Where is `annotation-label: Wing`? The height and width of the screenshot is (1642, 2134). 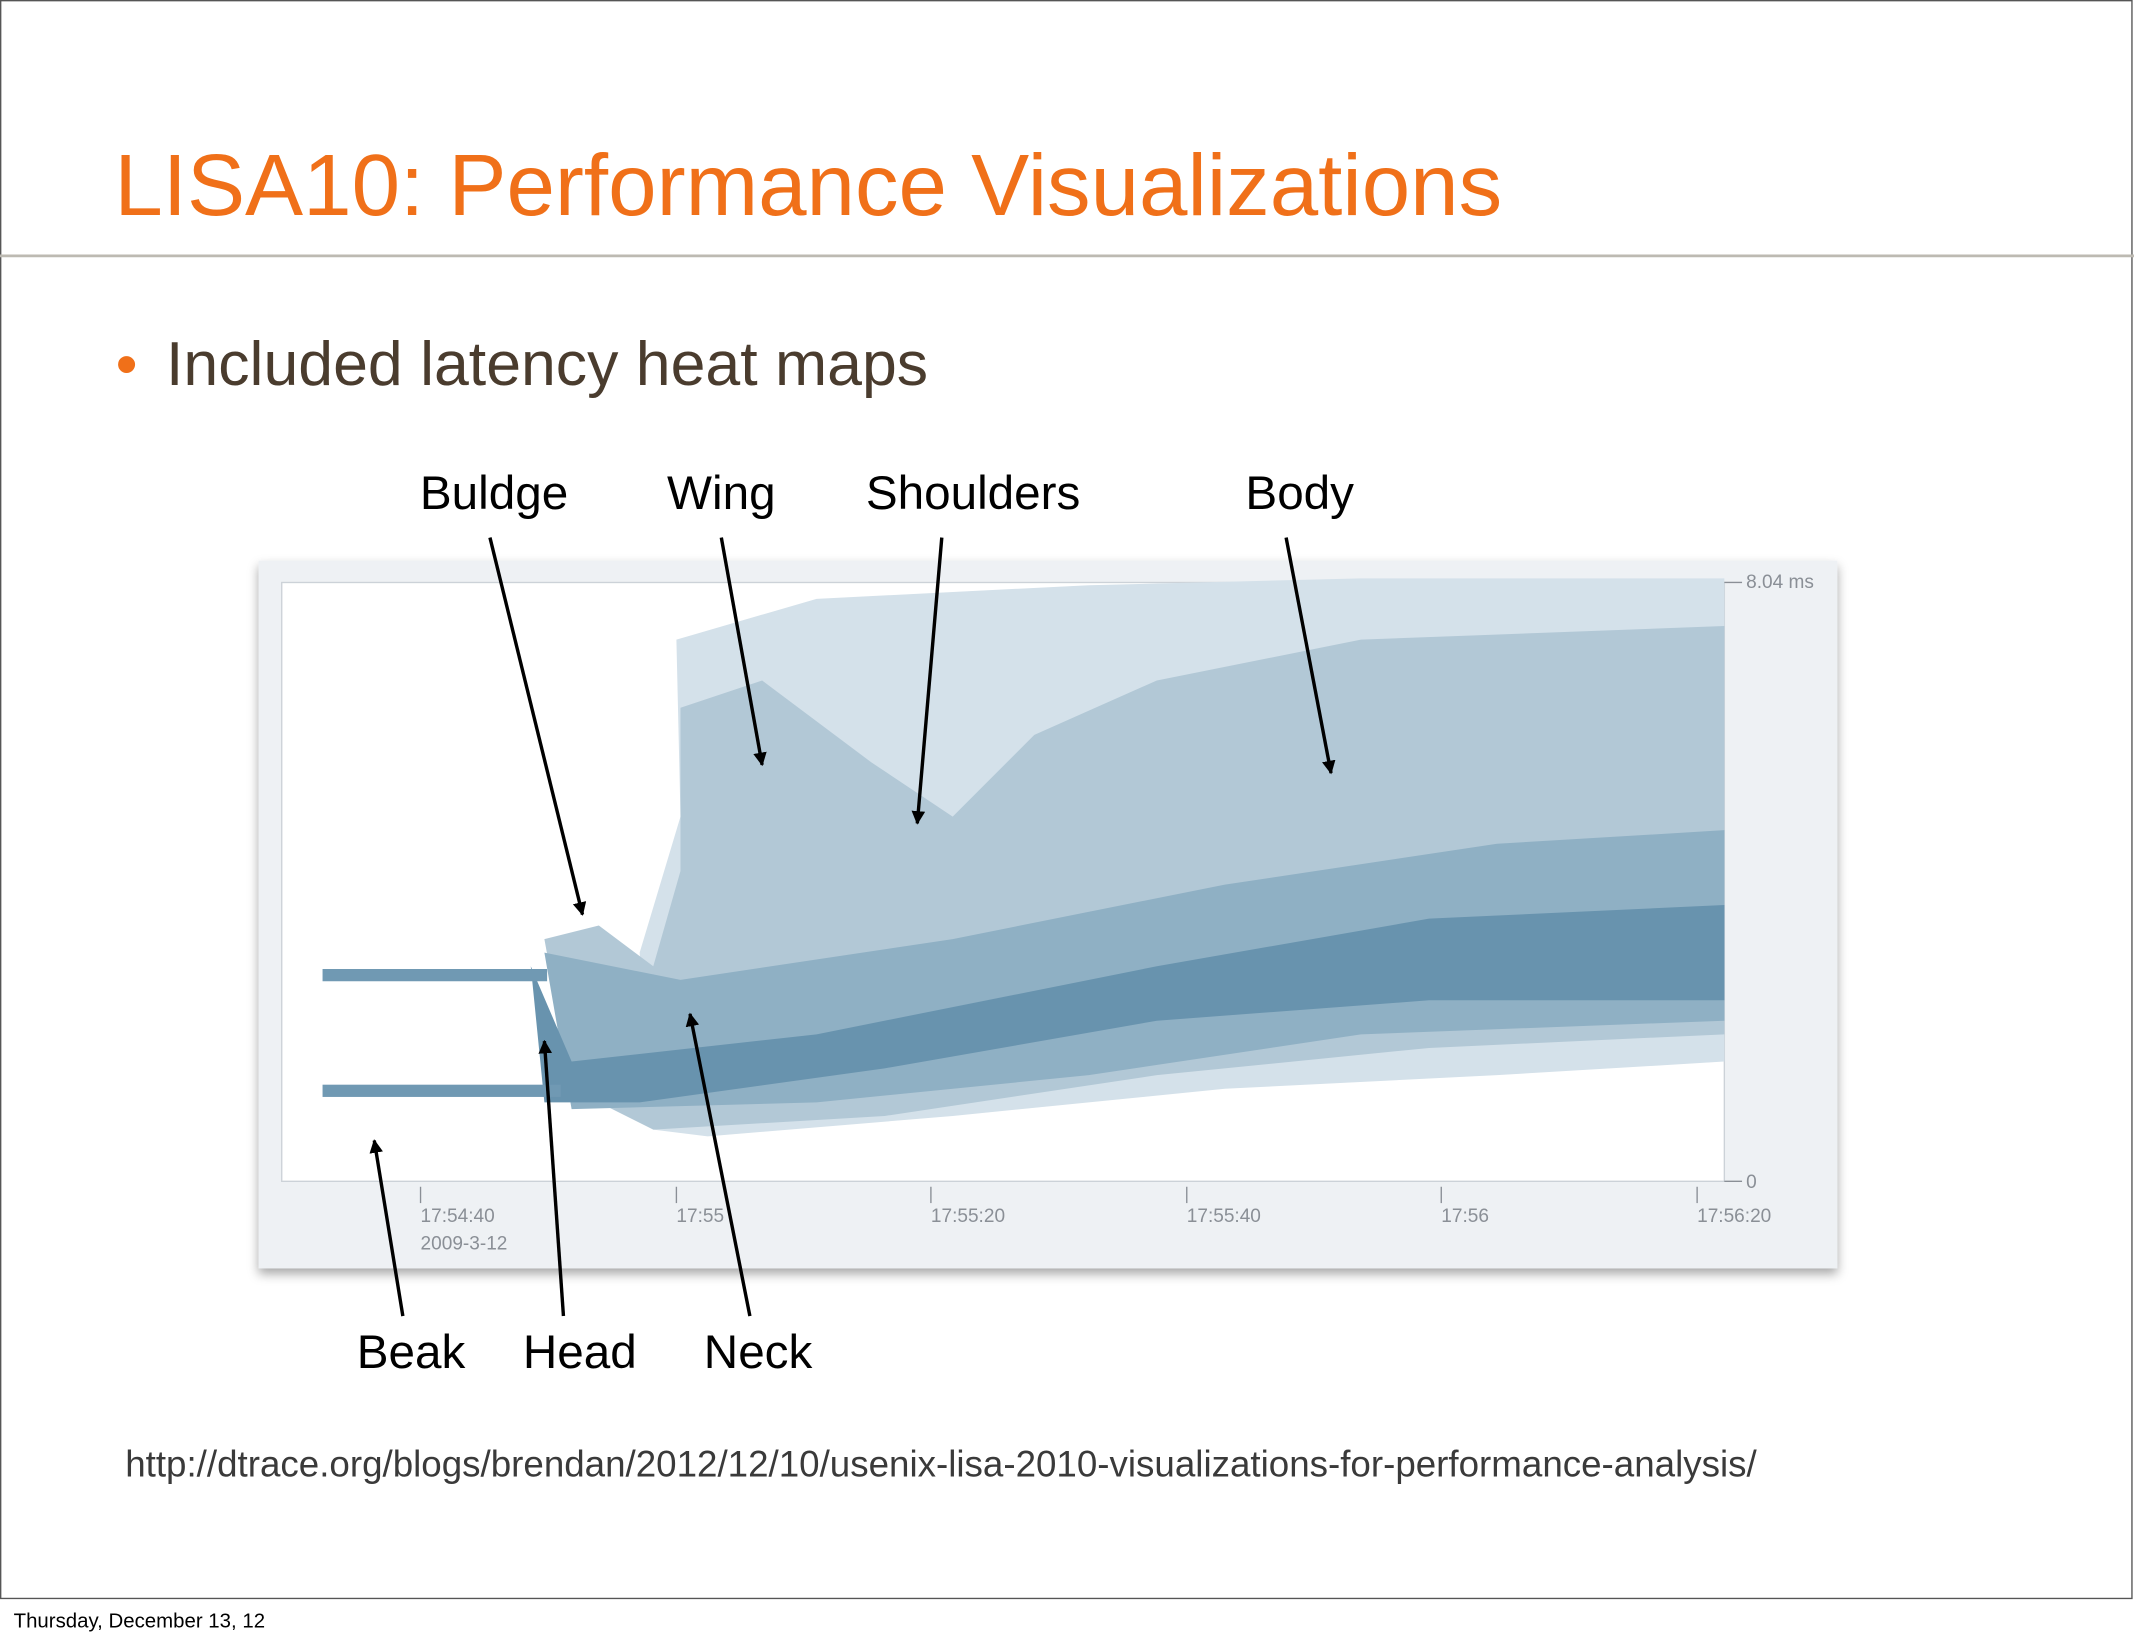
annotation-label: Wing is located at coordinates (721, 493).